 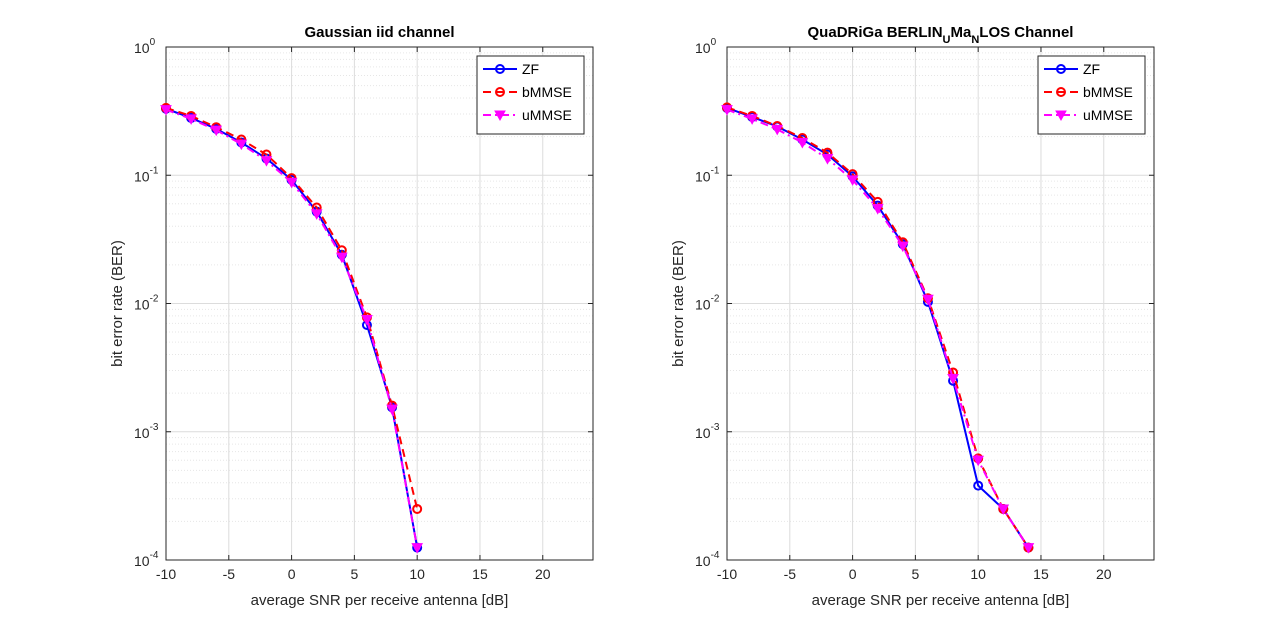 I want to click on series-ummse, so click(x=292, y=329).